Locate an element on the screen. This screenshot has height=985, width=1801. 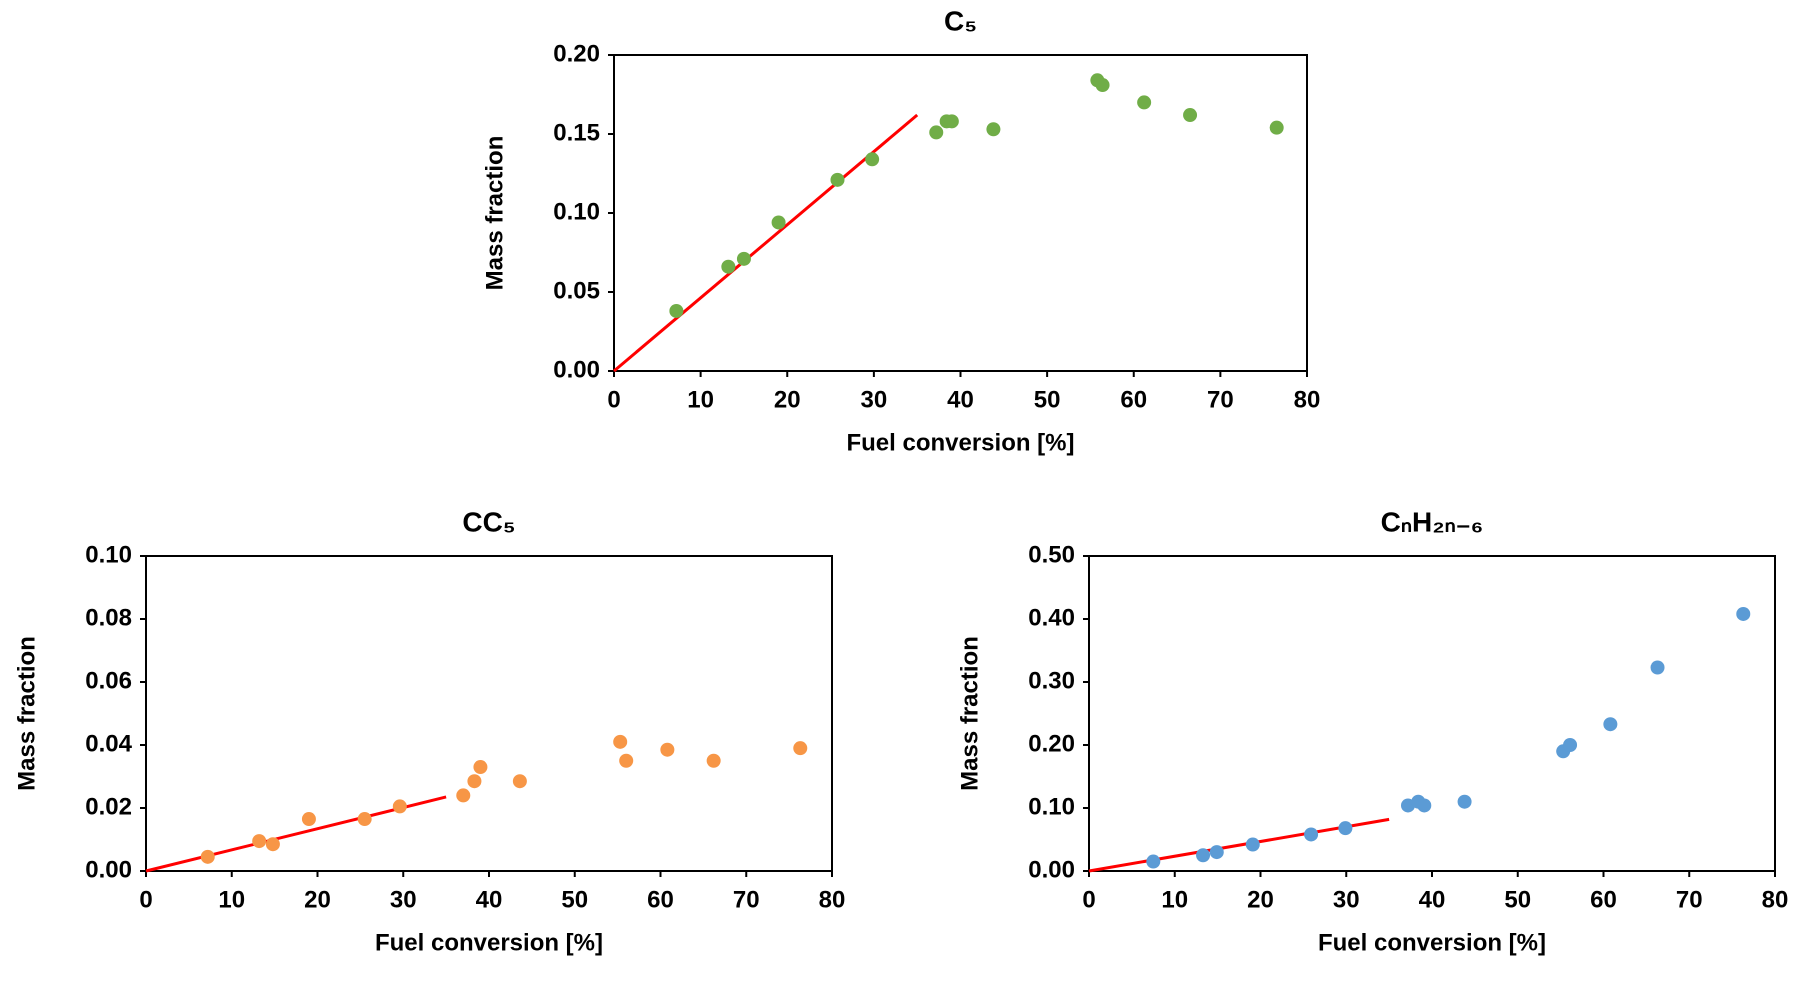
y-tick-label: 0.30 is located at coordinates (1051, 680).